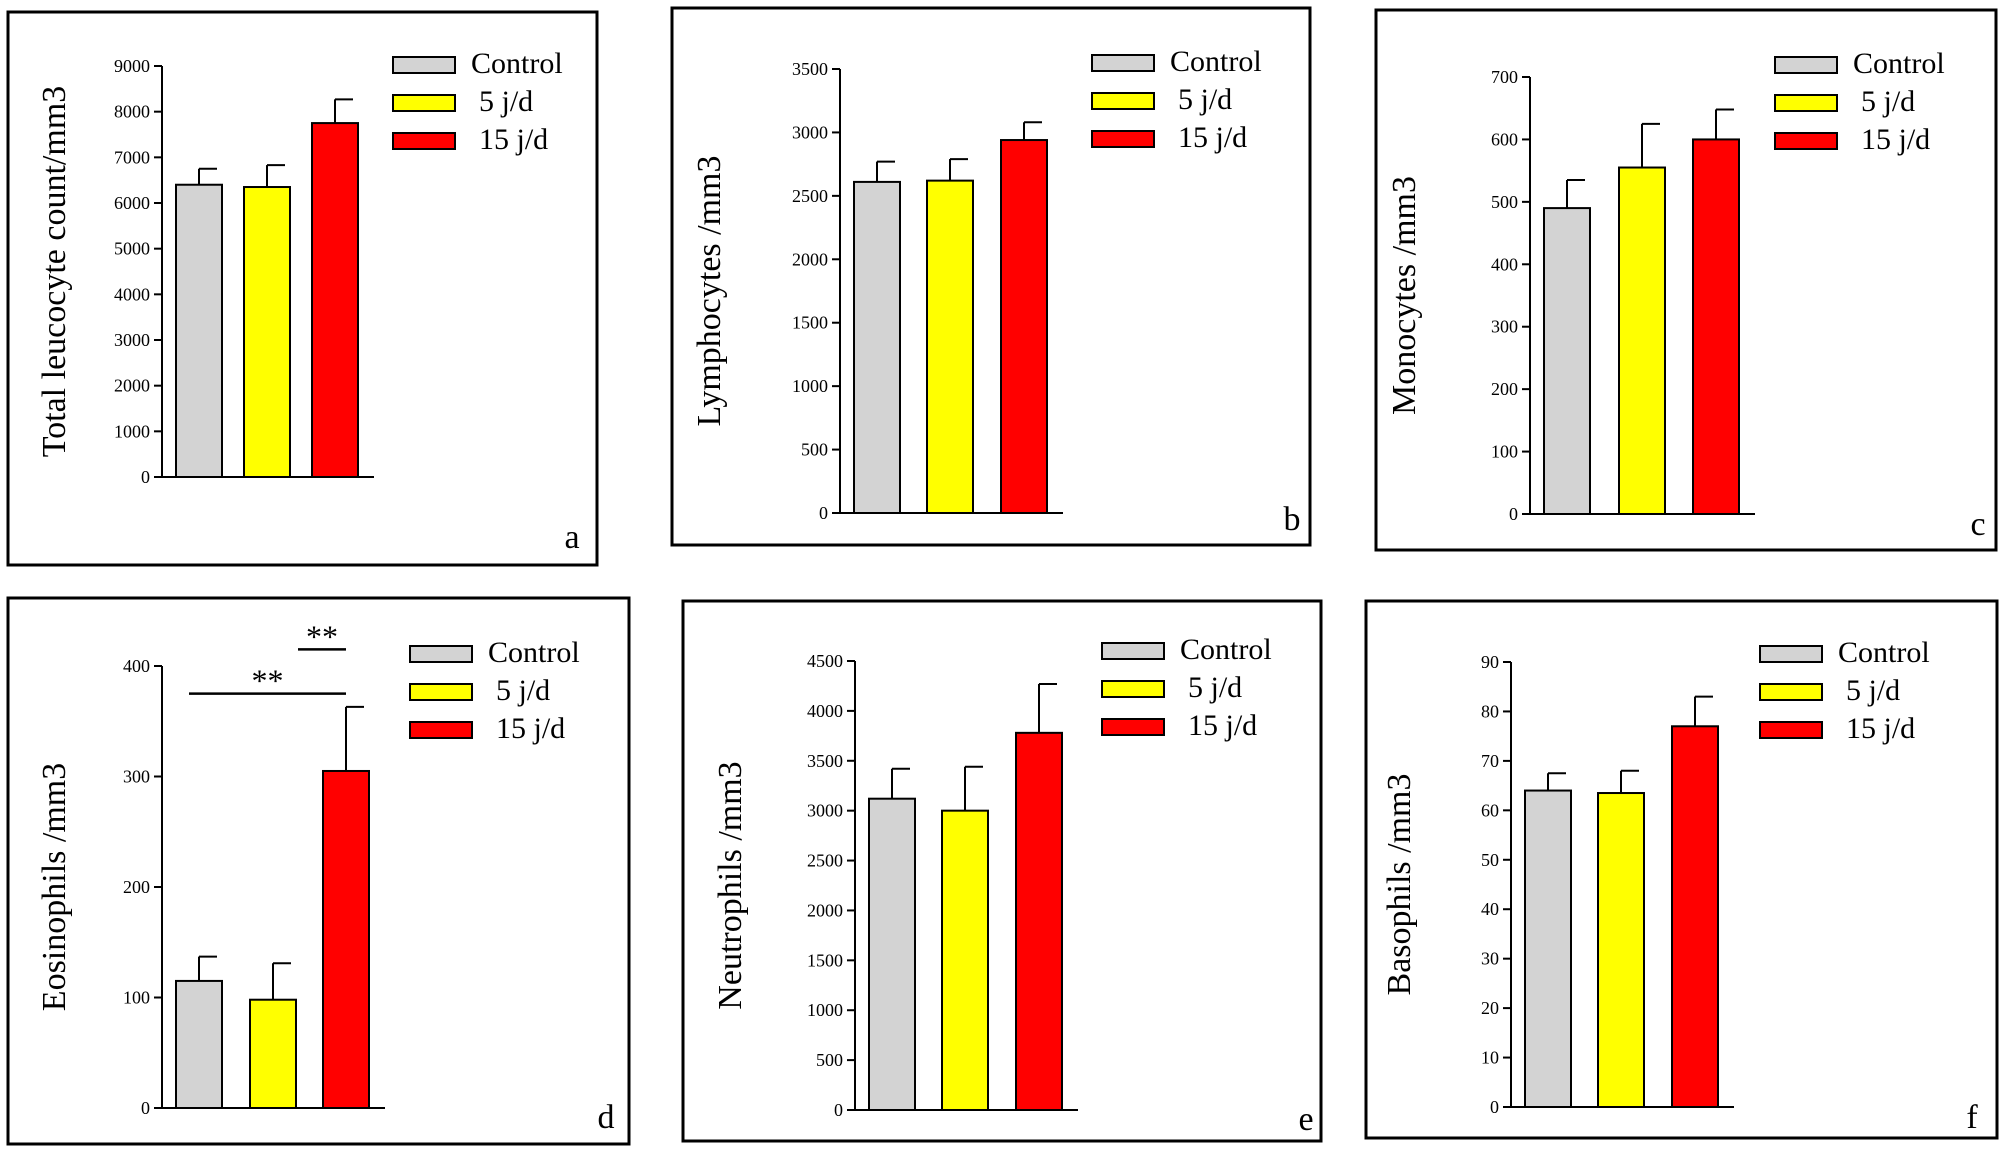 Image resolution: width=2003 pixels, height=1151 pixels. Describe the element at coordinates (810, 323) in the screenshot. I see `y-tick-label: 1500` at that location.